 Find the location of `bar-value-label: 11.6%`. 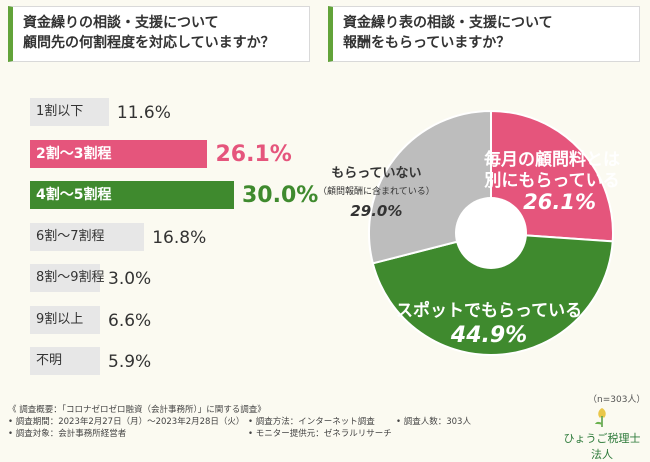

bar-value-label: 11.6% is located at coordinates (143, 113).